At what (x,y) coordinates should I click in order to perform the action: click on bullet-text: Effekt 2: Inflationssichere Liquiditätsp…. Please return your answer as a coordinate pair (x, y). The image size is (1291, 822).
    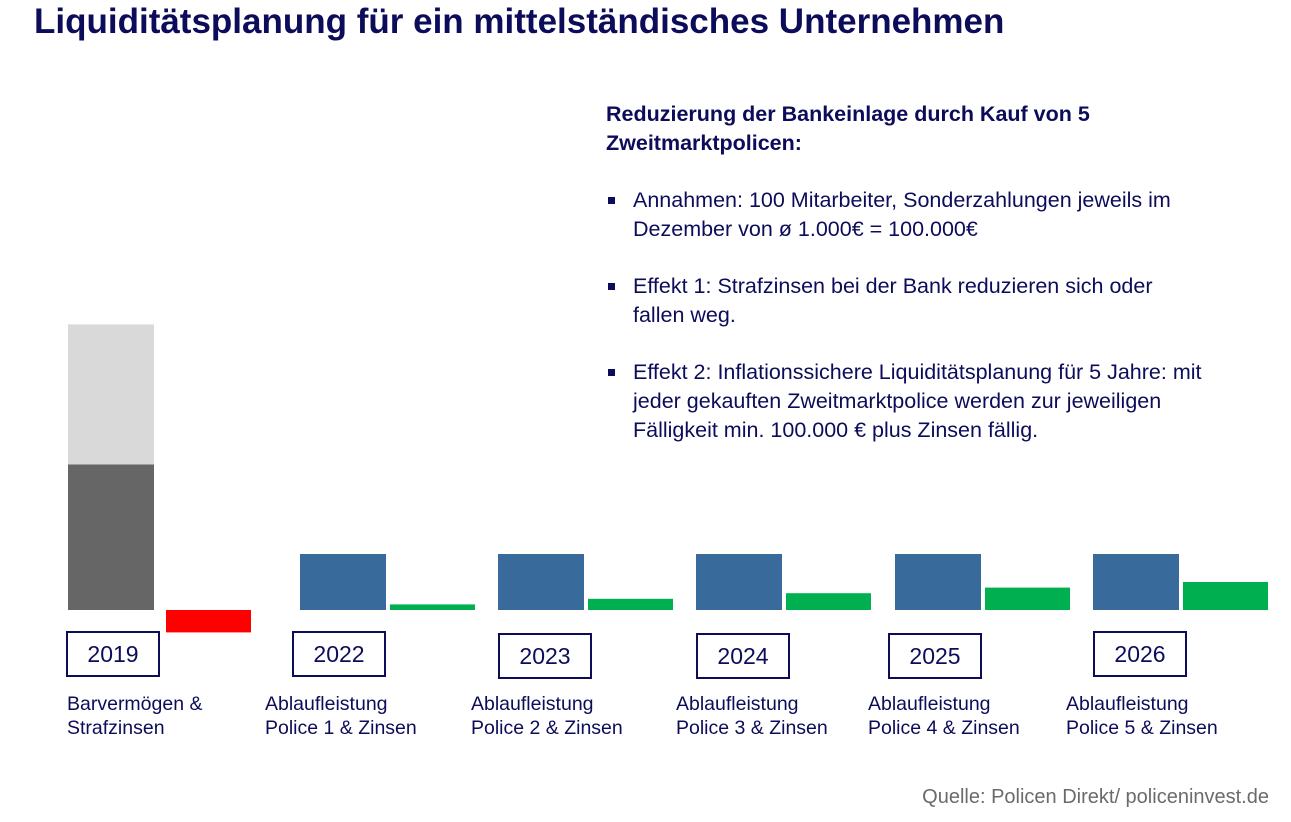
    Looking at the image, I should click on (917, 401).